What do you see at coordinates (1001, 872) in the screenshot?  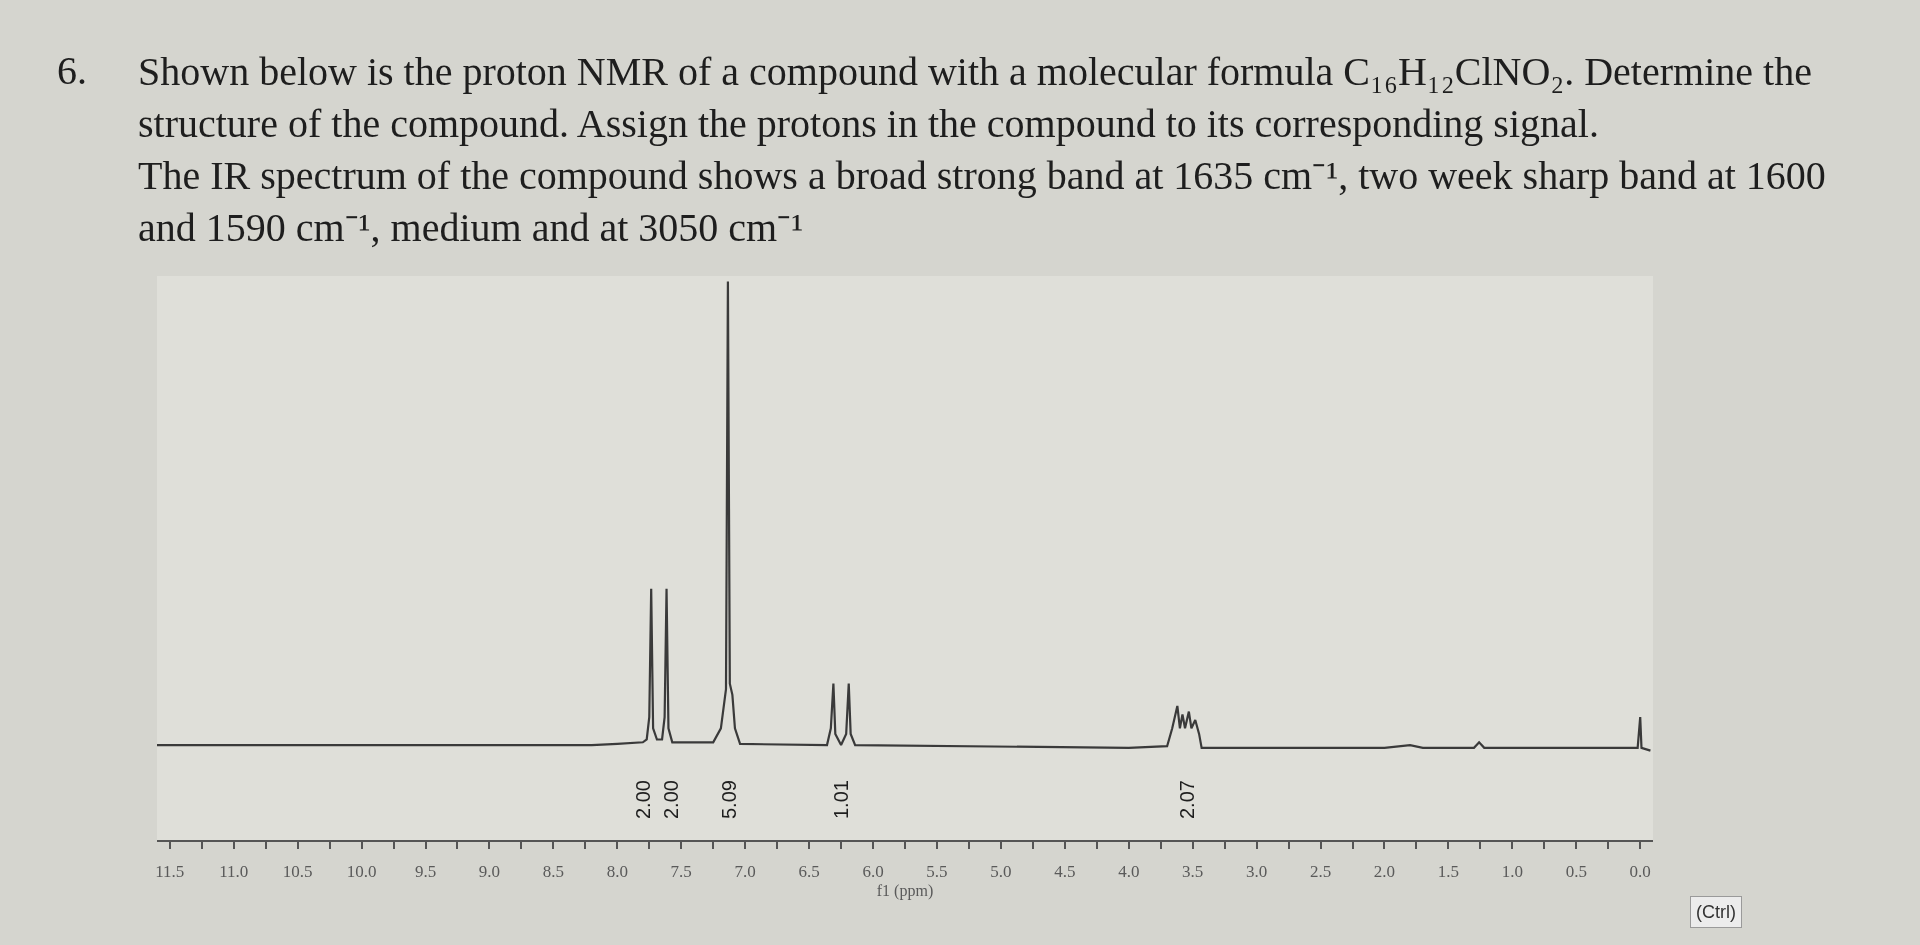 I see `x-tick-label: 5.0` at bounding box center [1001, 872].